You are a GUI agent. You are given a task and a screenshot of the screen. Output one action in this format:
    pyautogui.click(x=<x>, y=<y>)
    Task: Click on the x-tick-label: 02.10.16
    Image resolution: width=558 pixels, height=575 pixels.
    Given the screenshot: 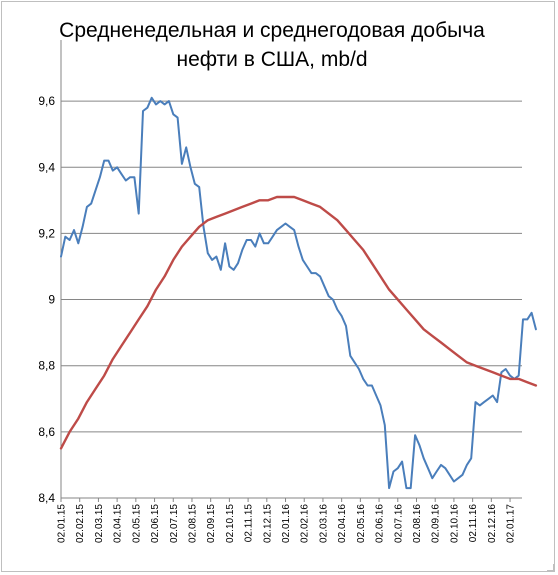 What is the action you would take?
    pyautogui.click(x=454, y=523)
    